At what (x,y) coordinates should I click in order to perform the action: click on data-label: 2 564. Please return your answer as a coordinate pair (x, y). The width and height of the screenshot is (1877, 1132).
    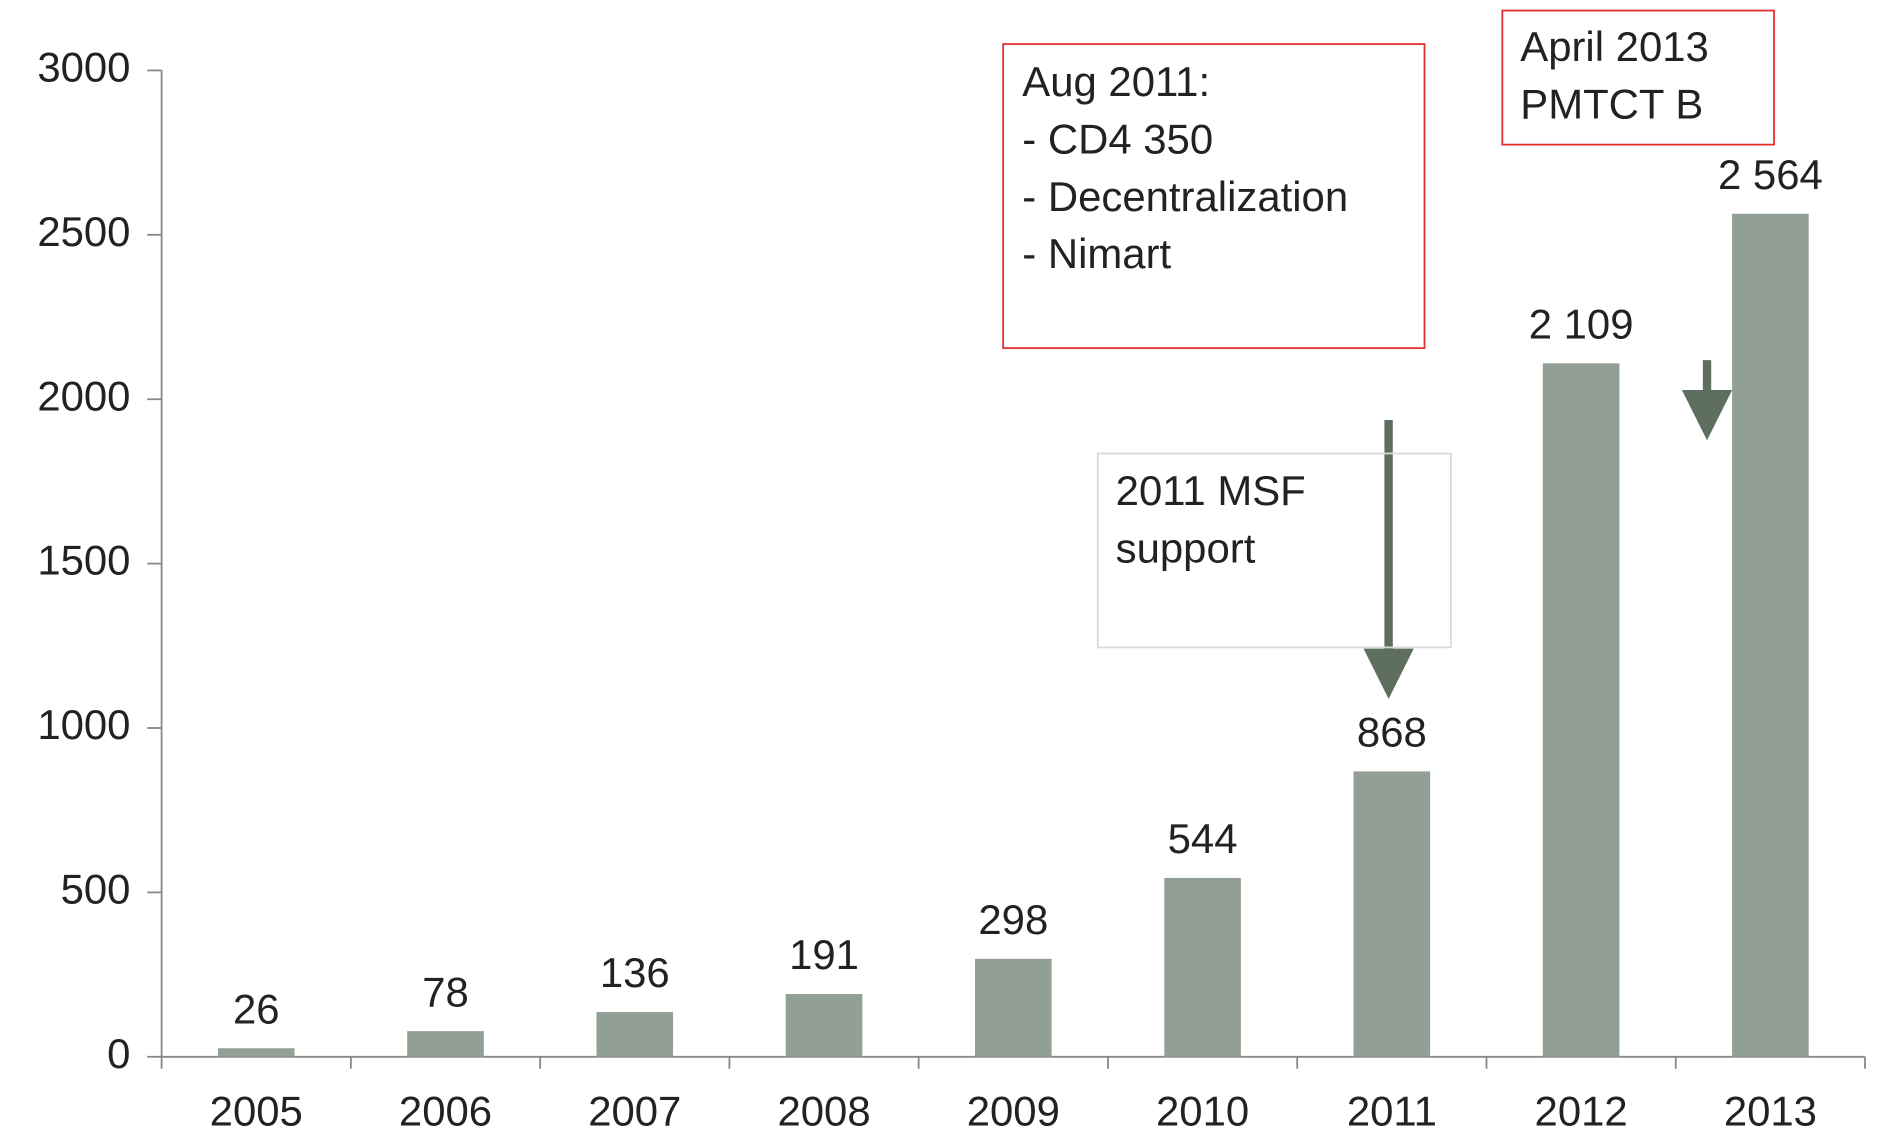
    Looking at the image, I should click on (1770, 174).